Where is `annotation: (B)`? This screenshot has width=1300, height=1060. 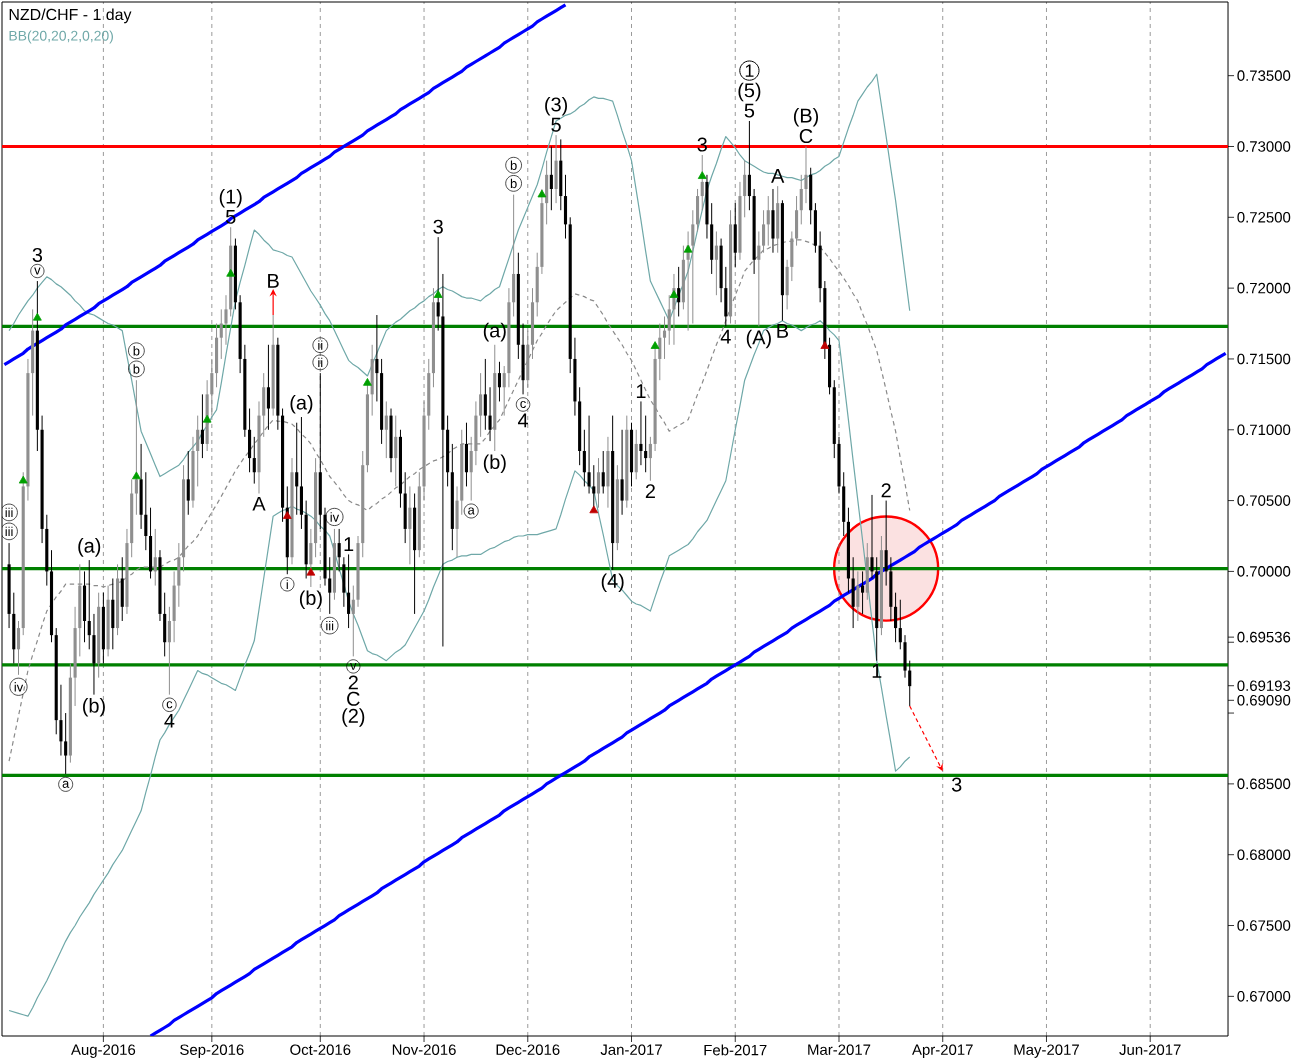 annotation: (B) is located at coordinates (806, 117).